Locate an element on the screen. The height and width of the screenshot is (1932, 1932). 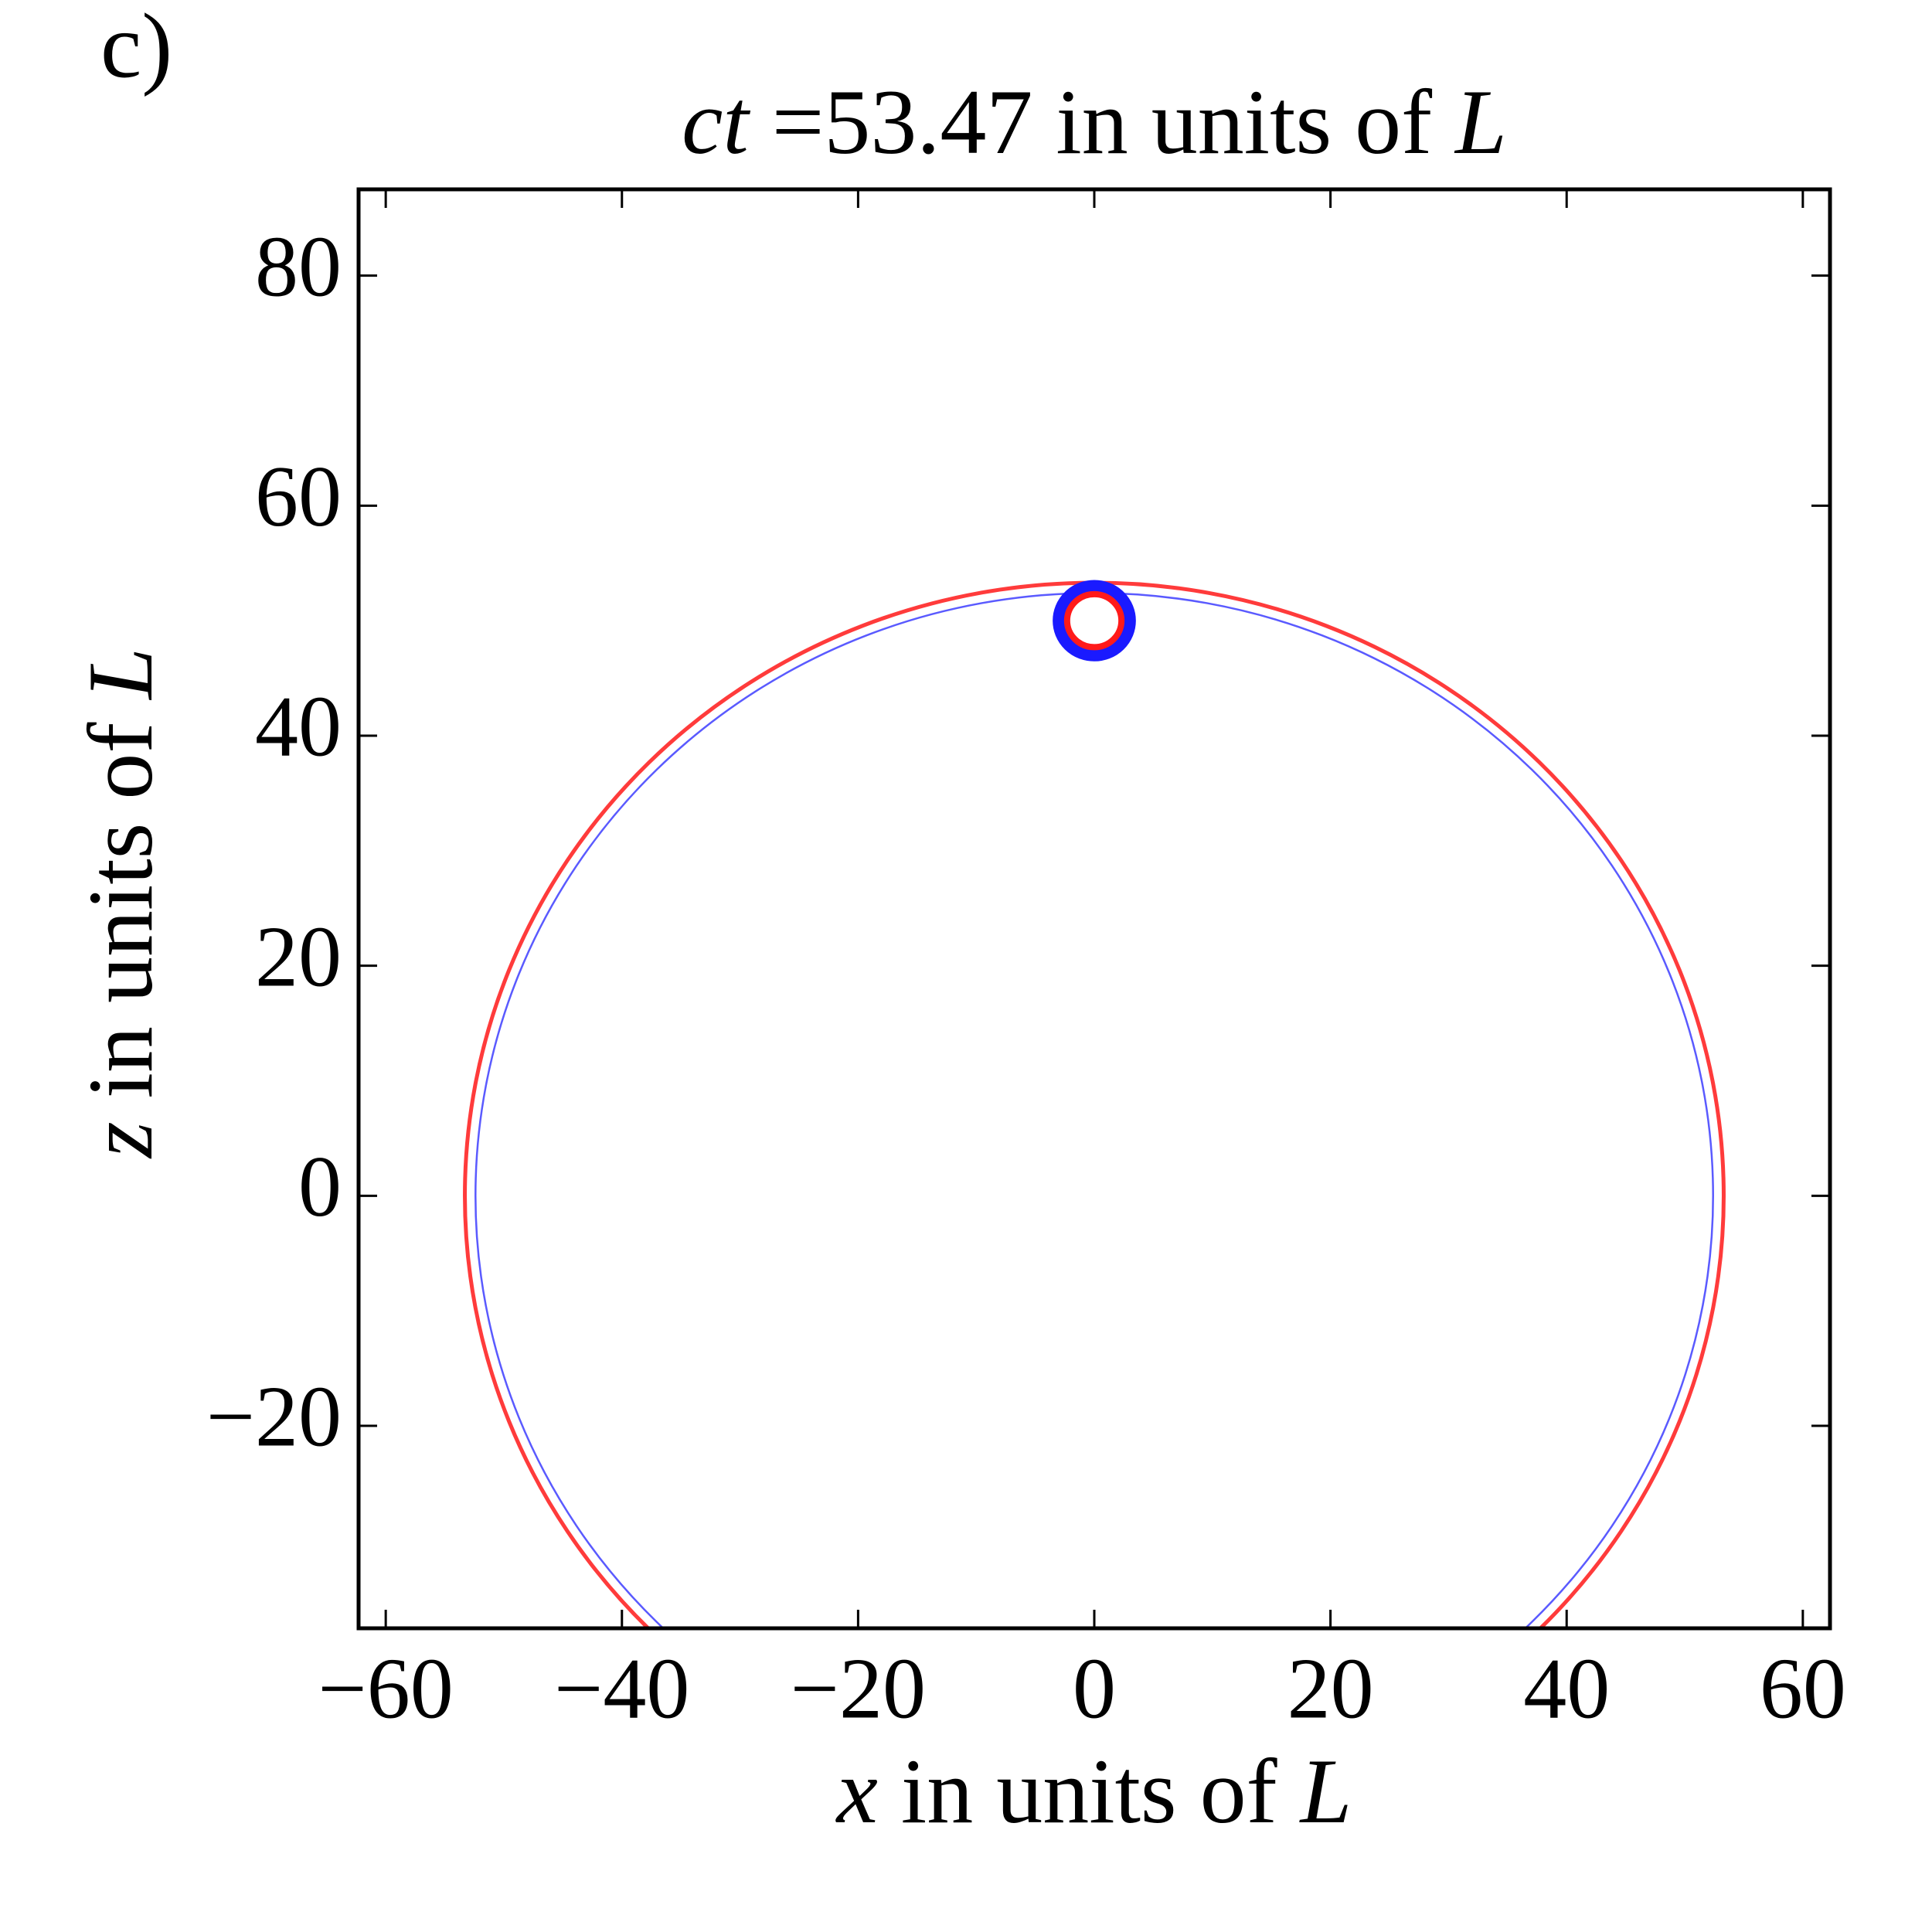
y-tick-label: 60 is located at coordinates (298, 497).